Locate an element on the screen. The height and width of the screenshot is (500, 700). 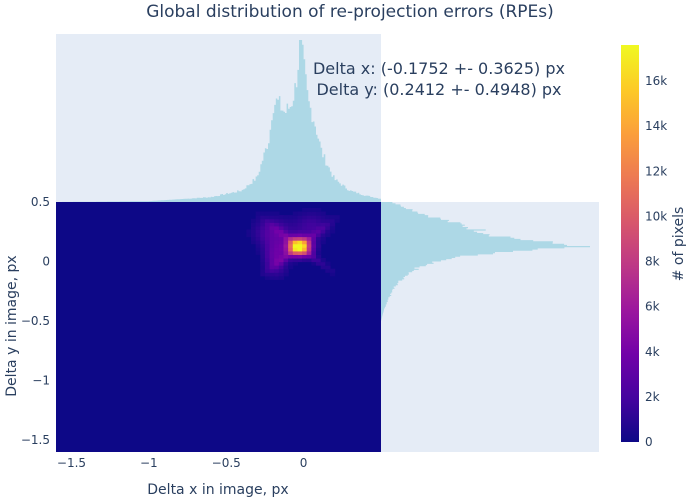
y-axis-ticks: 0.5 0 −0.5 −1 −1.5 is located at coordinates (35, 321).